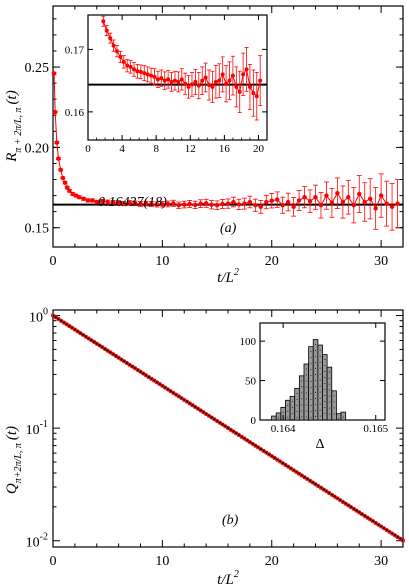  I want to click on panel-b-ytick-label: 100, so click(38, 316).